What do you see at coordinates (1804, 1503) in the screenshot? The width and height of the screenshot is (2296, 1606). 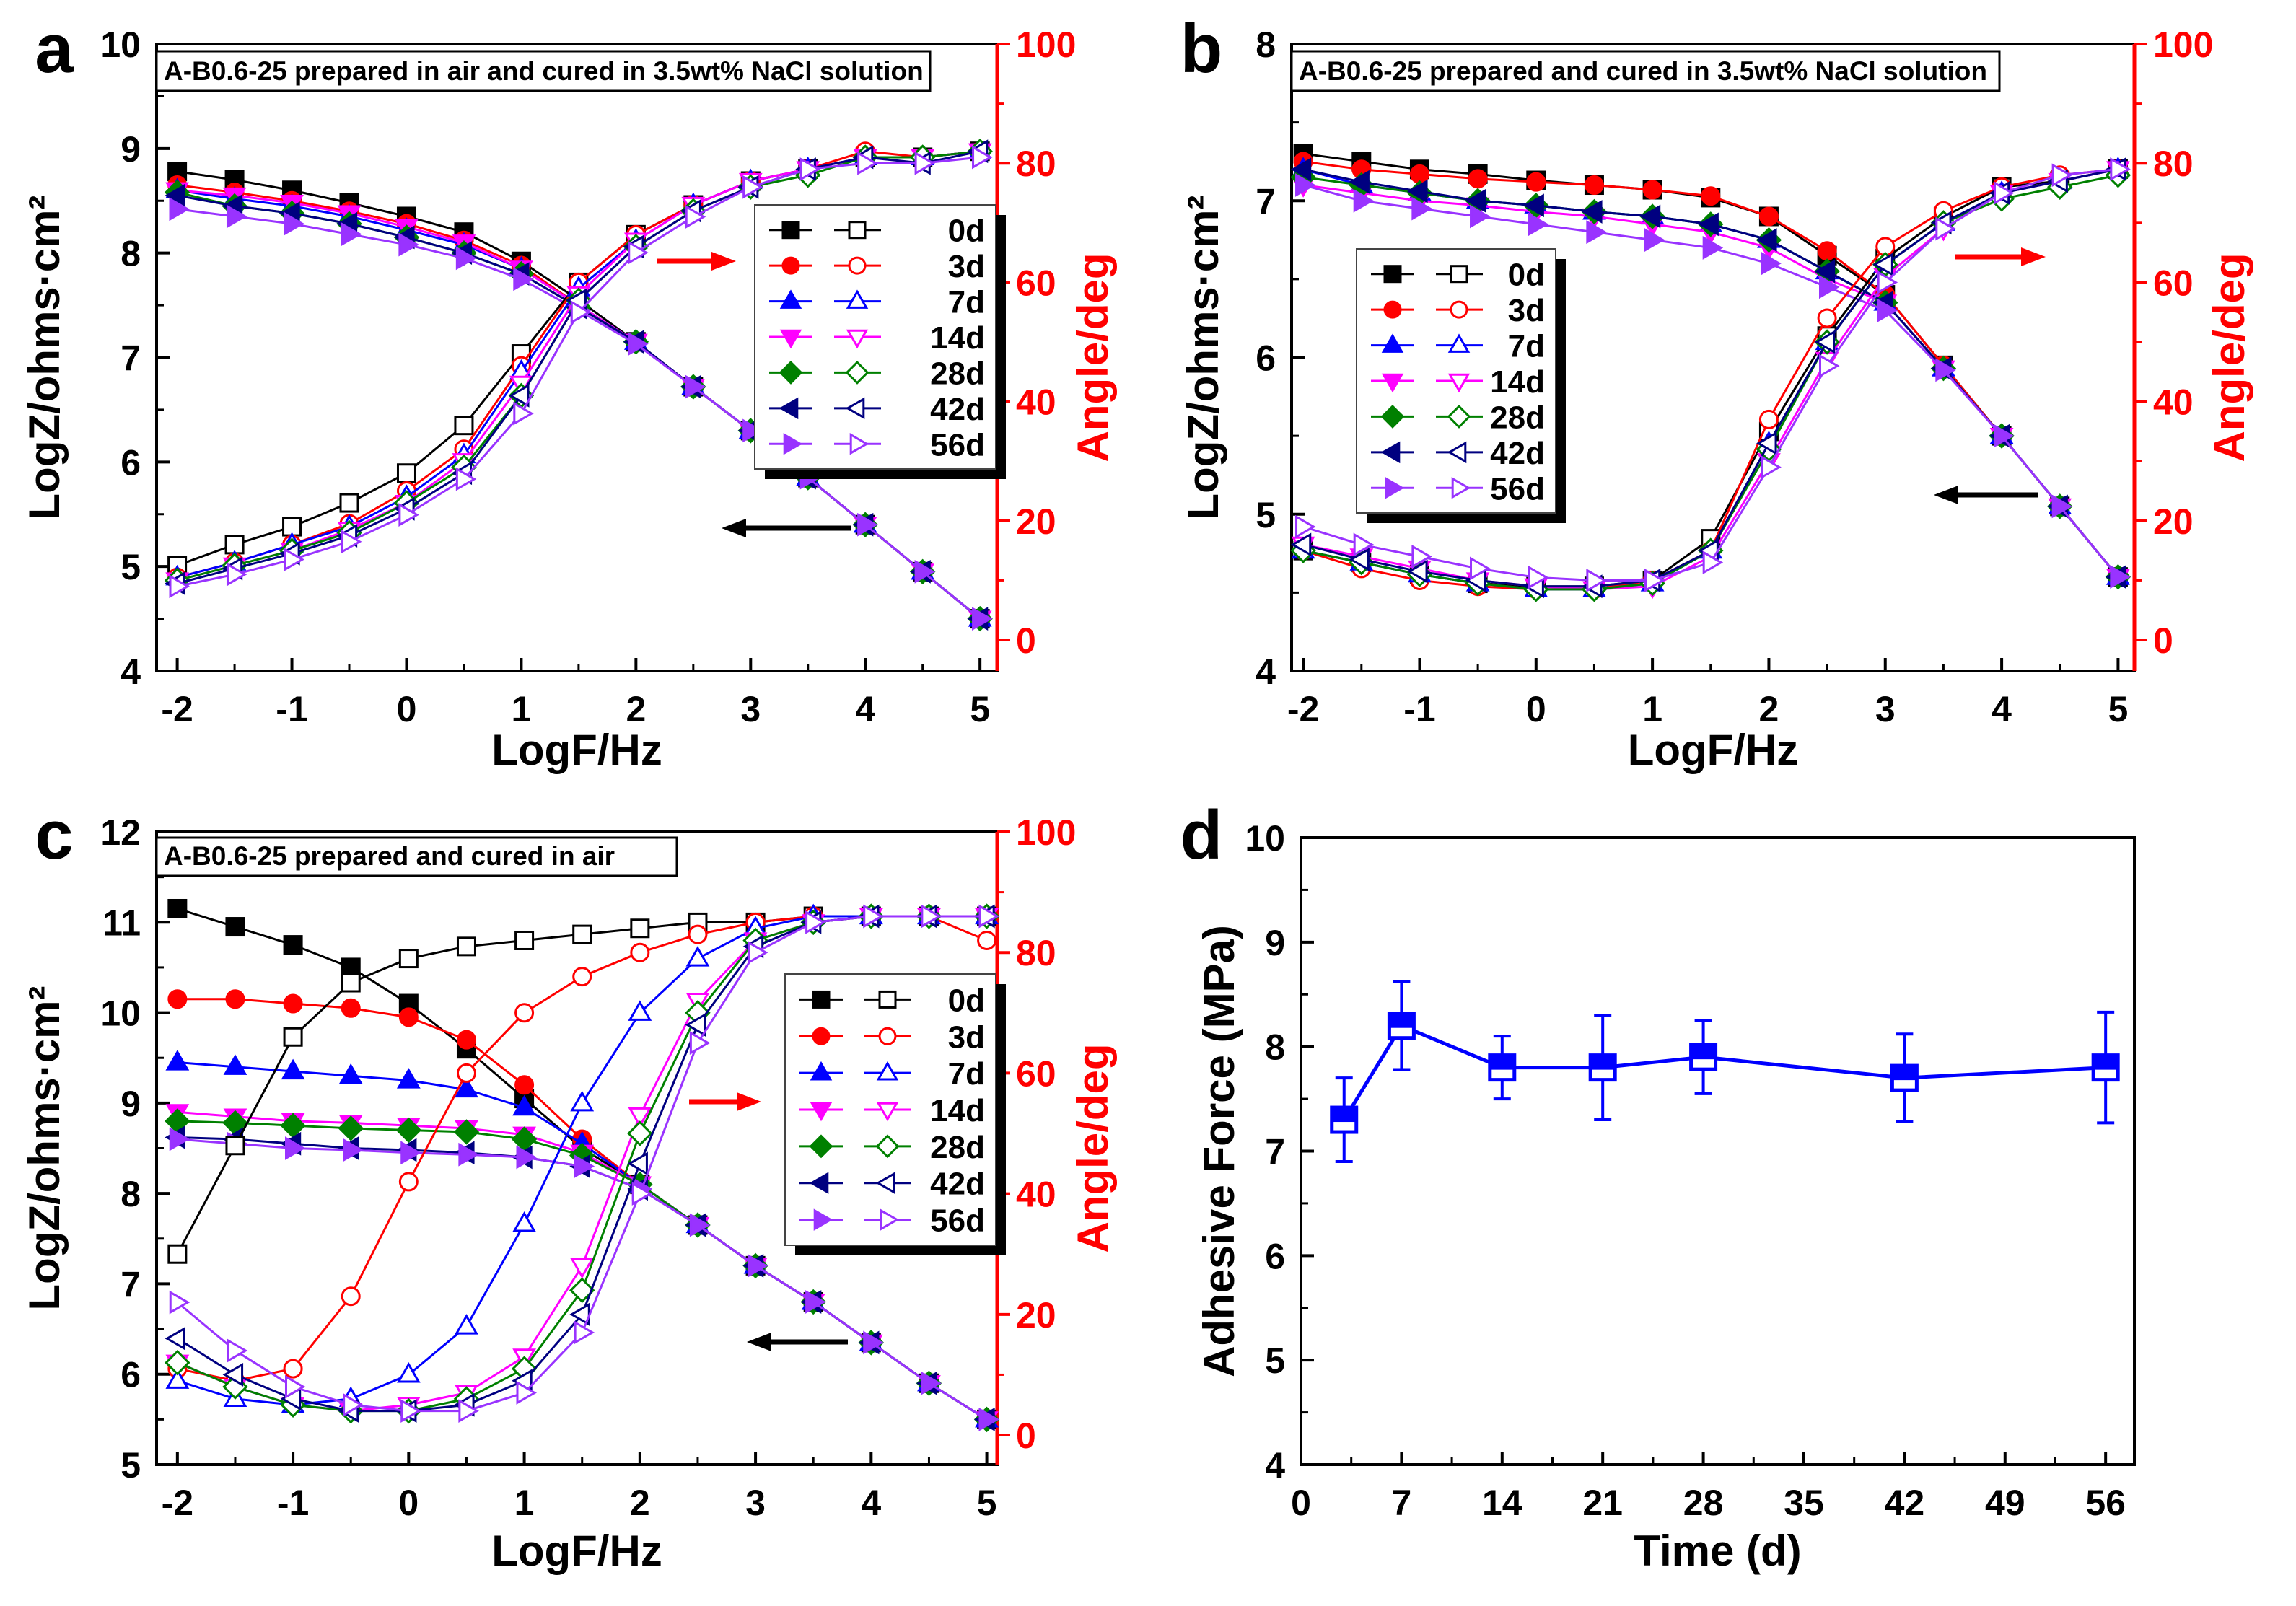 I see `x-tick-label: 35` at bounding box center [1804, 1503].